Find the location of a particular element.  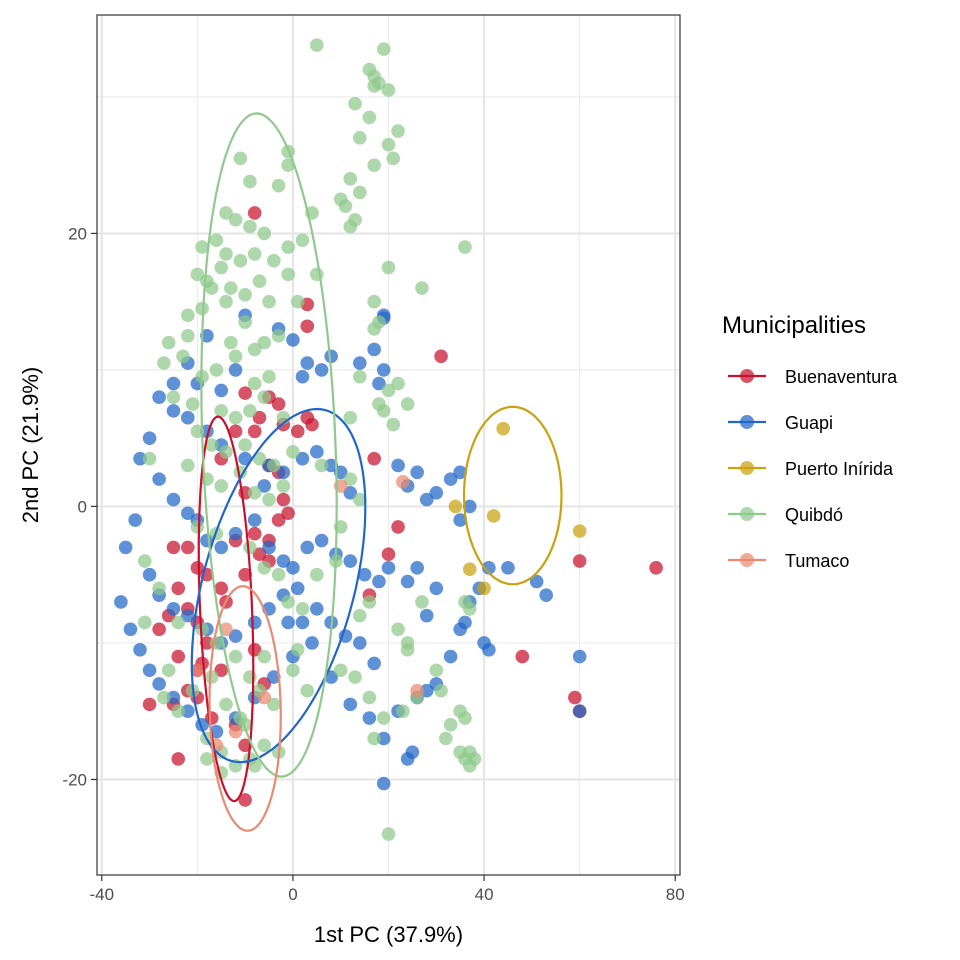

legend-label: Quibdó is located at coordinates (814, 515).